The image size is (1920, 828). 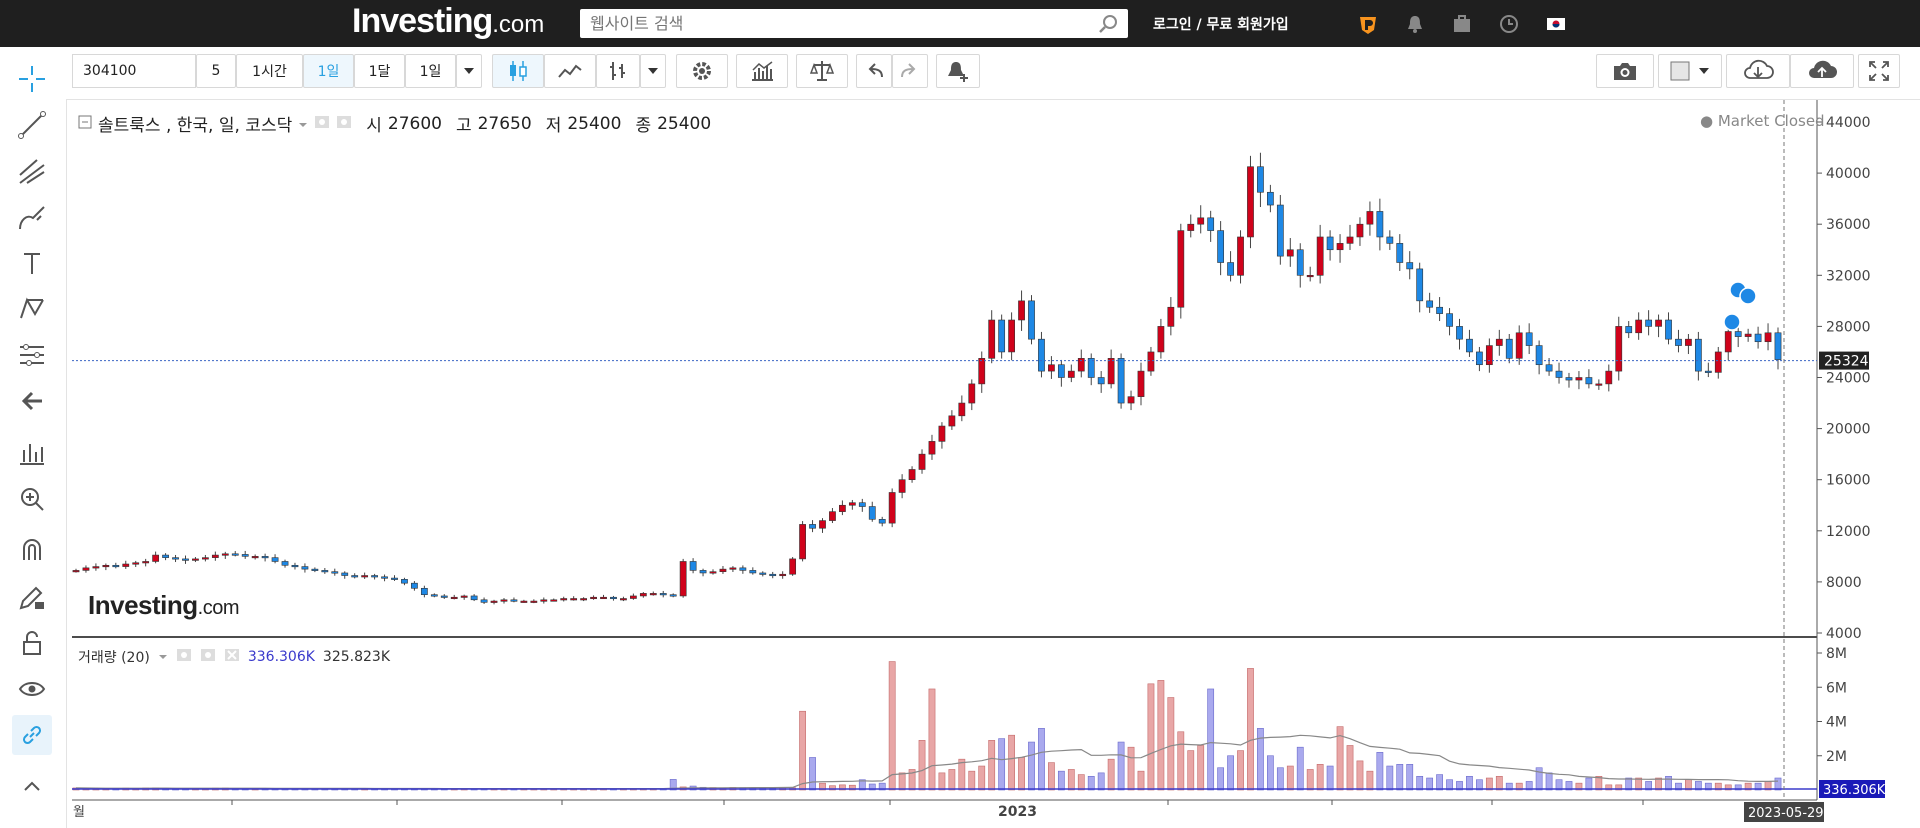 What do you see at coordinates (1690, 71) in the screenshot?
I see `background-color-button` at bounding box center [1690, 71].